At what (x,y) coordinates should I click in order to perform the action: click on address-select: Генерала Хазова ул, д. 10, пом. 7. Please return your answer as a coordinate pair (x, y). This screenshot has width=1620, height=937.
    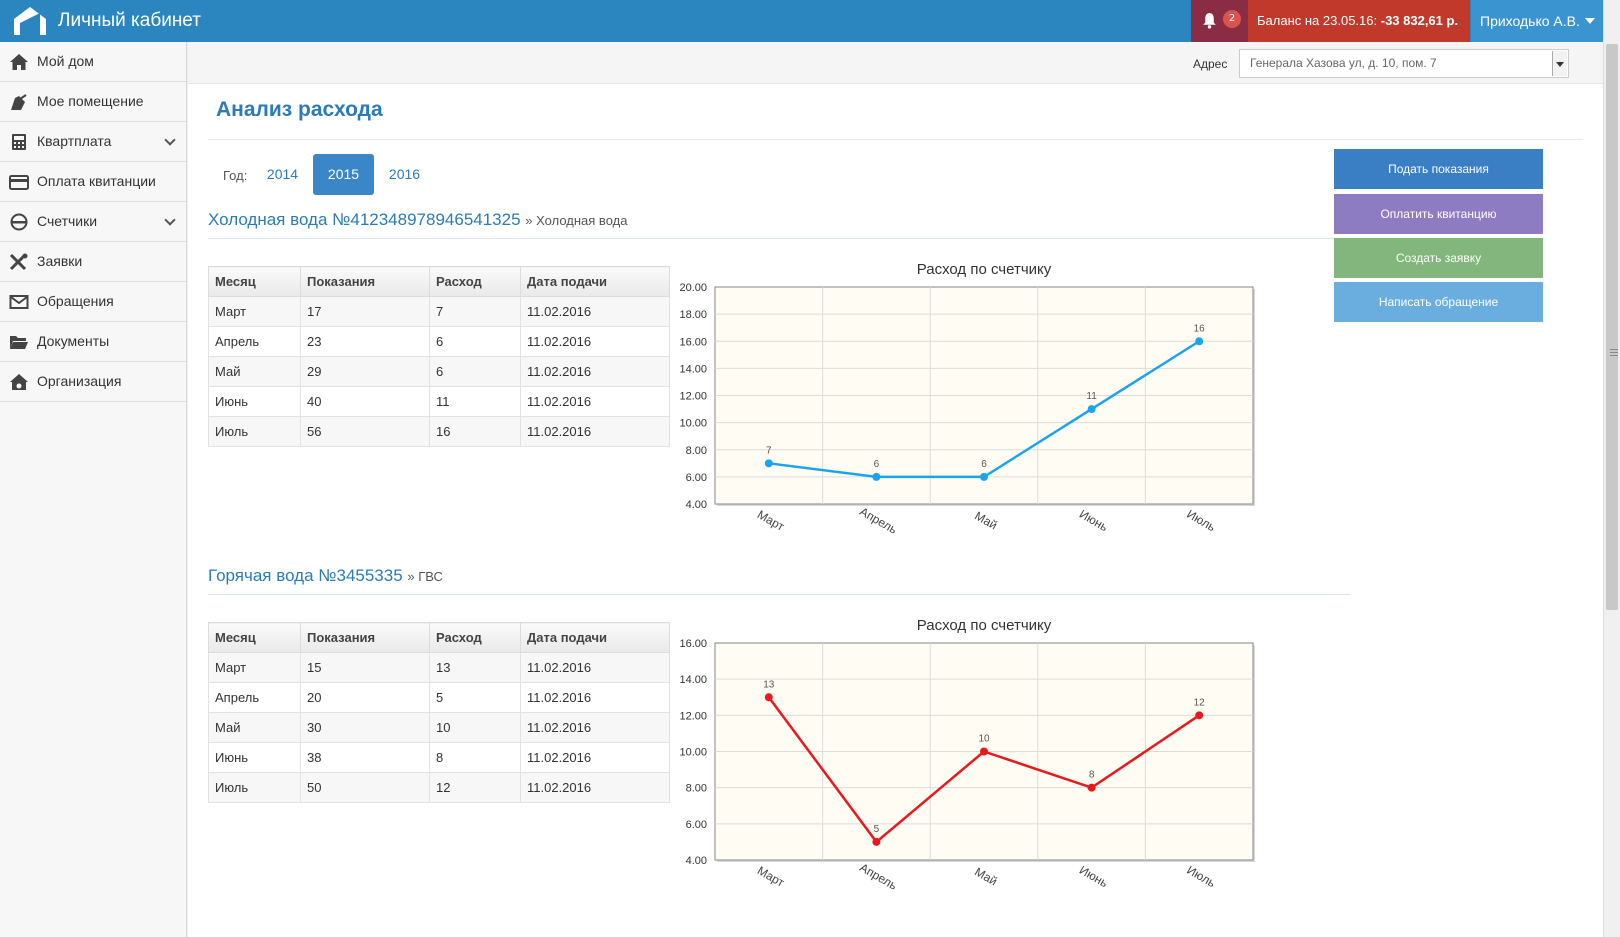
    Looking at the image, I should click on (1404, 63).